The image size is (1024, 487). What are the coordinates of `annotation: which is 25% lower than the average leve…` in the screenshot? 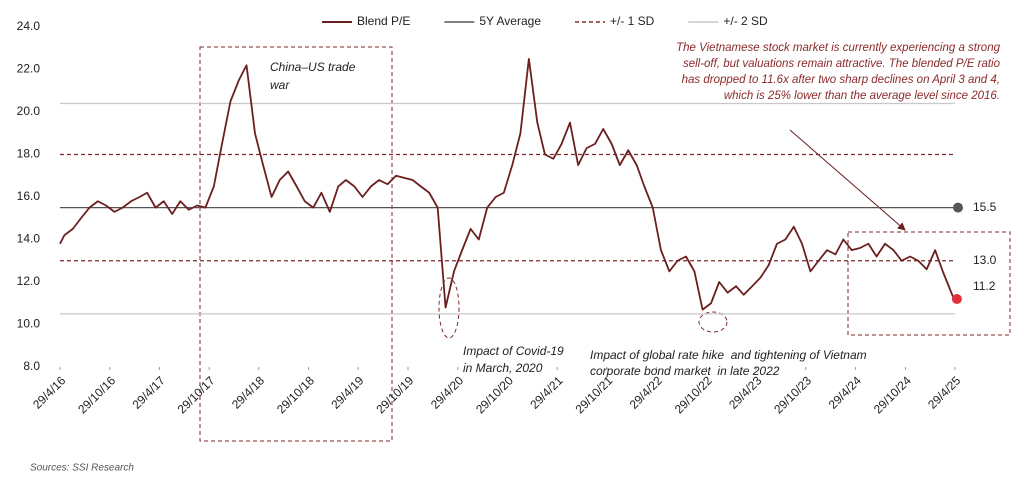 It's located at (862, 96).